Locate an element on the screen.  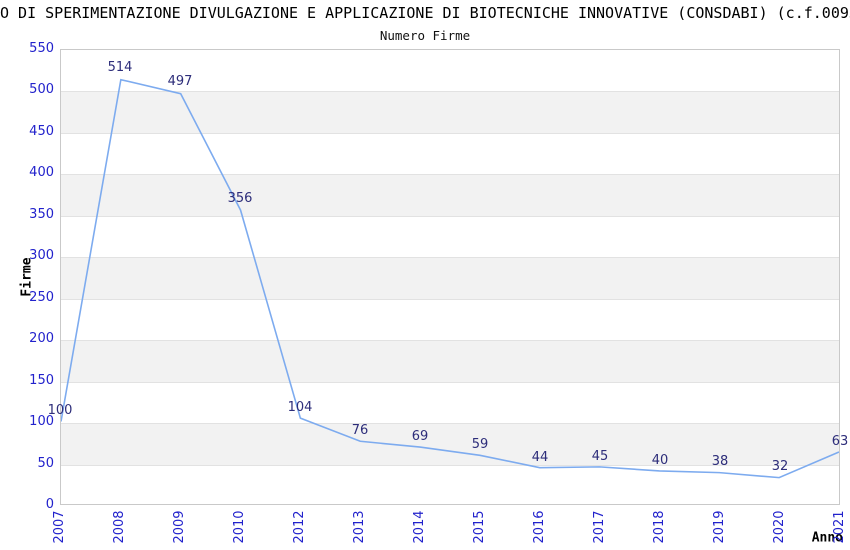
x-tick-label: 2016 is located at coordinates (539, 527).